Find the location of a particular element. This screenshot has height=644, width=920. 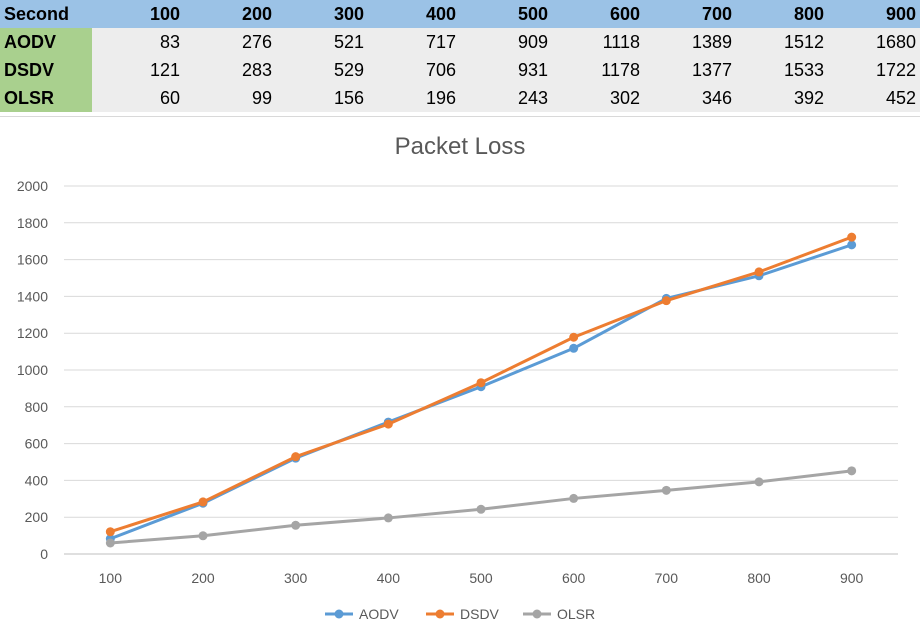

row-label: AODV is located at coordinates (46, 42).